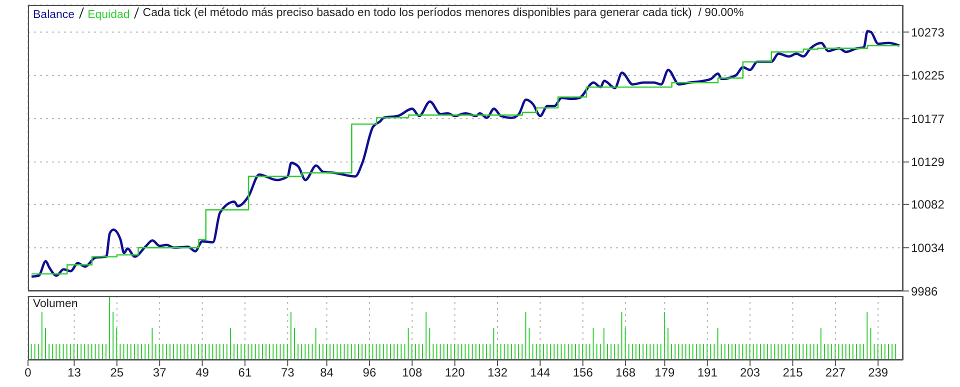 The width and height of the screenshot is (960, 387). Describe the element at coordinates (55, 304) in the screenshot. I see `chart-title: Volumen` at that location.